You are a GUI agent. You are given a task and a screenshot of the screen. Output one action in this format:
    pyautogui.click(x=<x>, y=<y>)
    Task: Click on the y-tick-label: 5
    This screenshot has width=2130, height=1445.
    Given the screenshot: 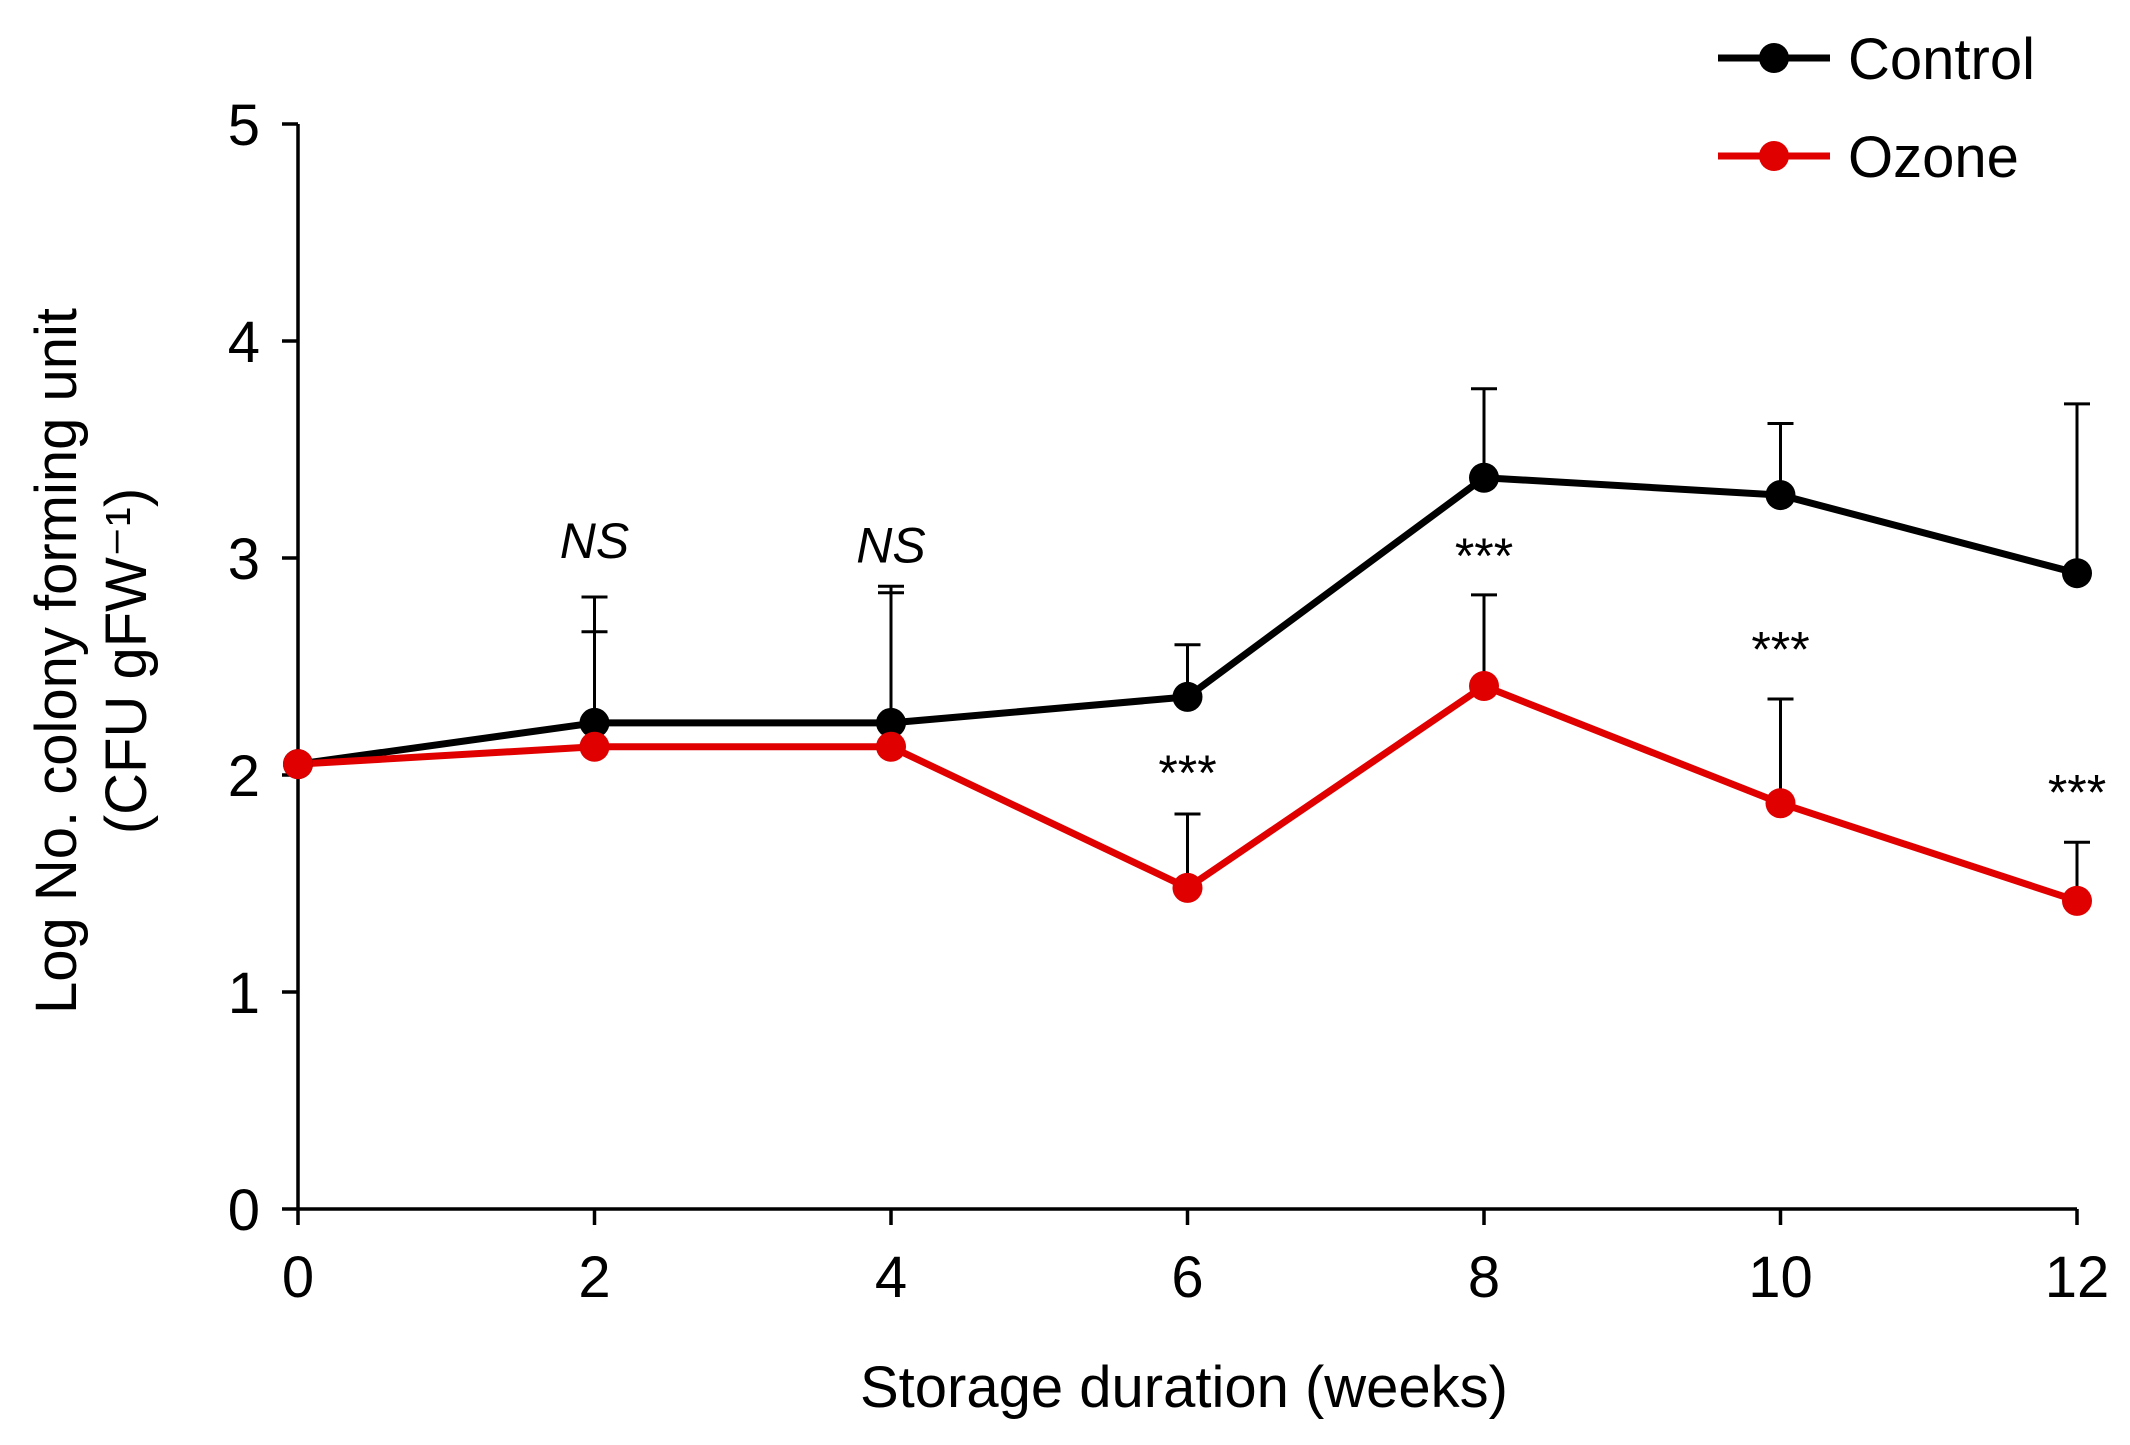 What is the action you would take?
    pyautogui.click(x=244, y=125)
    